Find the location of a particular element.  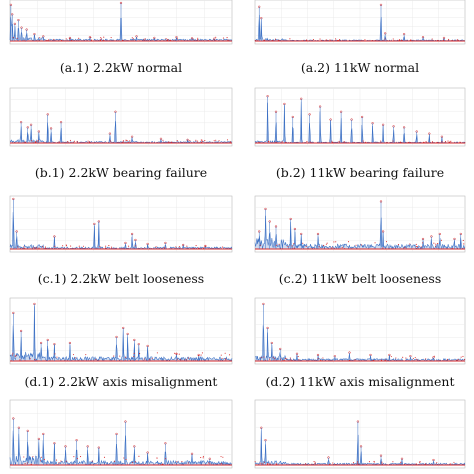

chart-panel-7: (d.1) 2.2kW axis misalignment is located at coordinates (121, 343).